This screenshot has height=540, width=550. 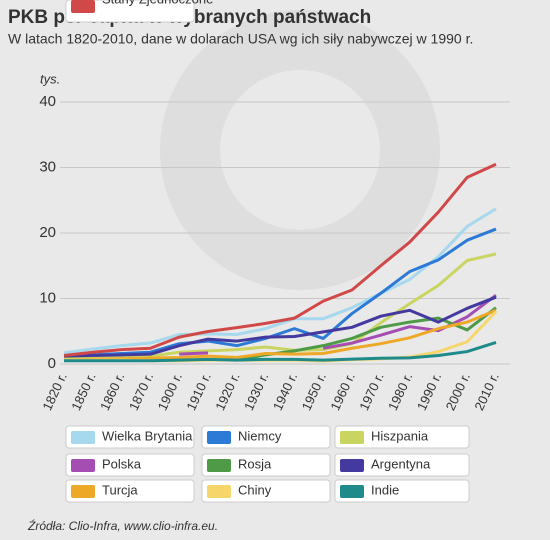 I want to click on legend-label: Argentyna, so click(x=401, y=463).